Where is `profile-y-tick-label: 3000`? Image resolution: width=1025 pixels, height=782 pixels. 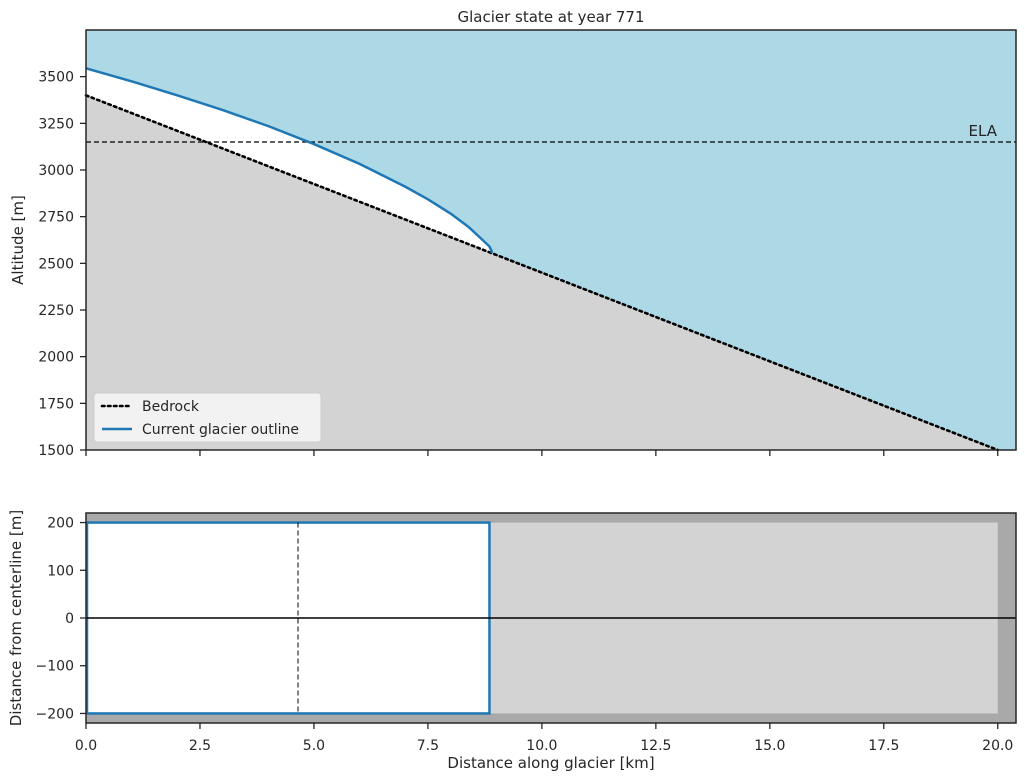 profile-y-tick-label: 3000 is located at coordinates (56, 171).